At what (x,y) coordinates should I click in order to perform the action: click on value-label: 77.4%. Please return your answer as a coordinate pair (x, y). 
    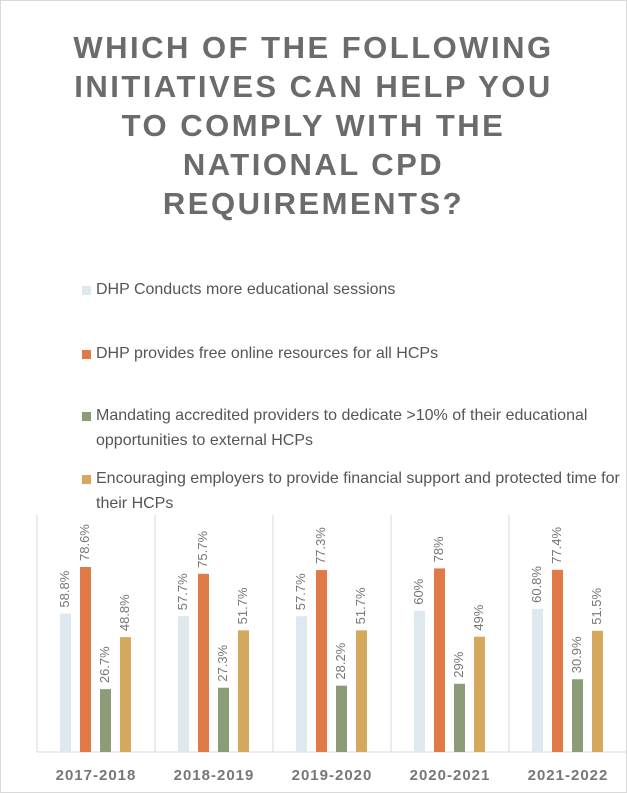
    Looking at the image, I should click on (556, 545).